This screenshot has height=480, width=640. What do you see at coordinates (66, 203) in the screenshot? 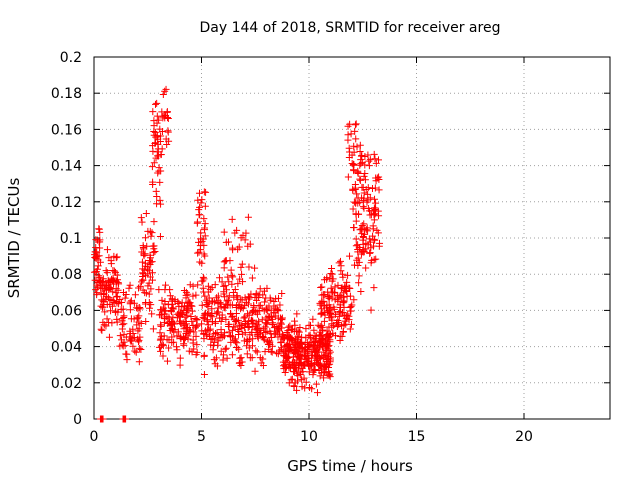
I see `y-tick-label: 0.12` at bounding box center [66, 203].